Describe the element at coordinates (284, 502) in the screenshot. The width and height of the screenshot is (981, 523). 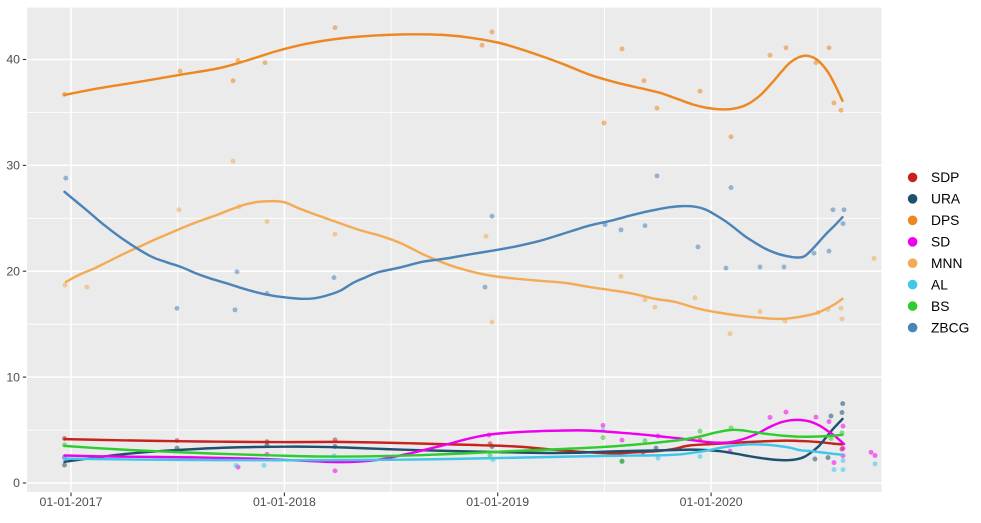
I see `svg-text: 01-01-2018` at that location.